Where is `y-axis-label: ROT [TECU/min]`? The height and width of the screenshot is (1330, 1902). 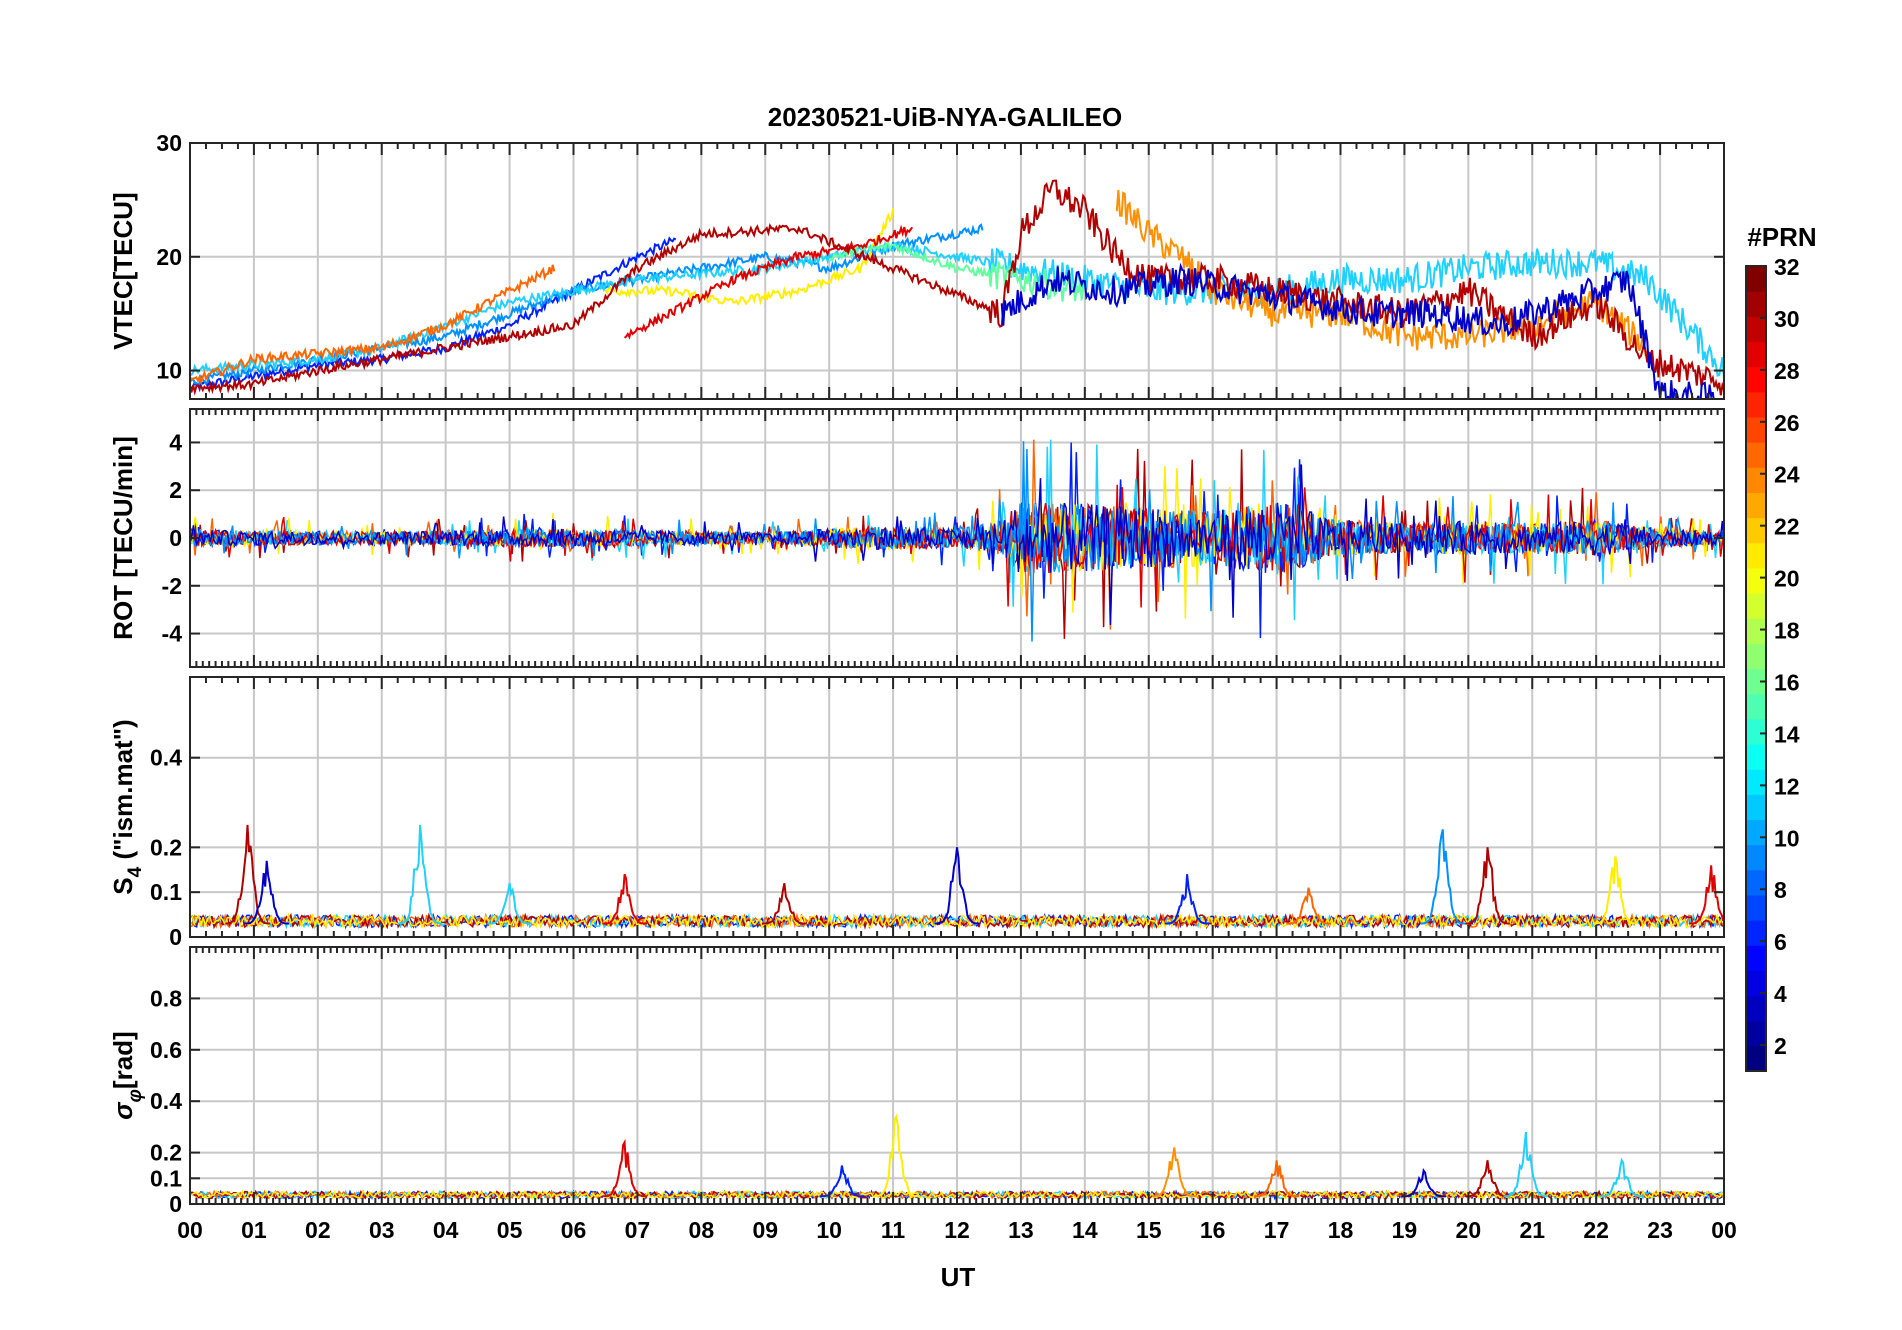 y-axis-label: ROT [TECU/min] is located at coordinates (123, 538).